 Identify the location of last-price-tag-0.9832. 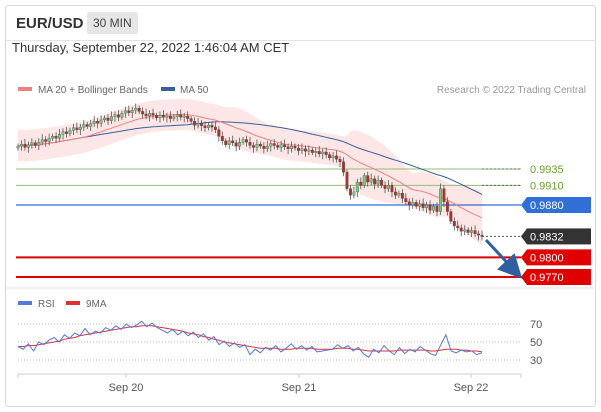
(559, 236).